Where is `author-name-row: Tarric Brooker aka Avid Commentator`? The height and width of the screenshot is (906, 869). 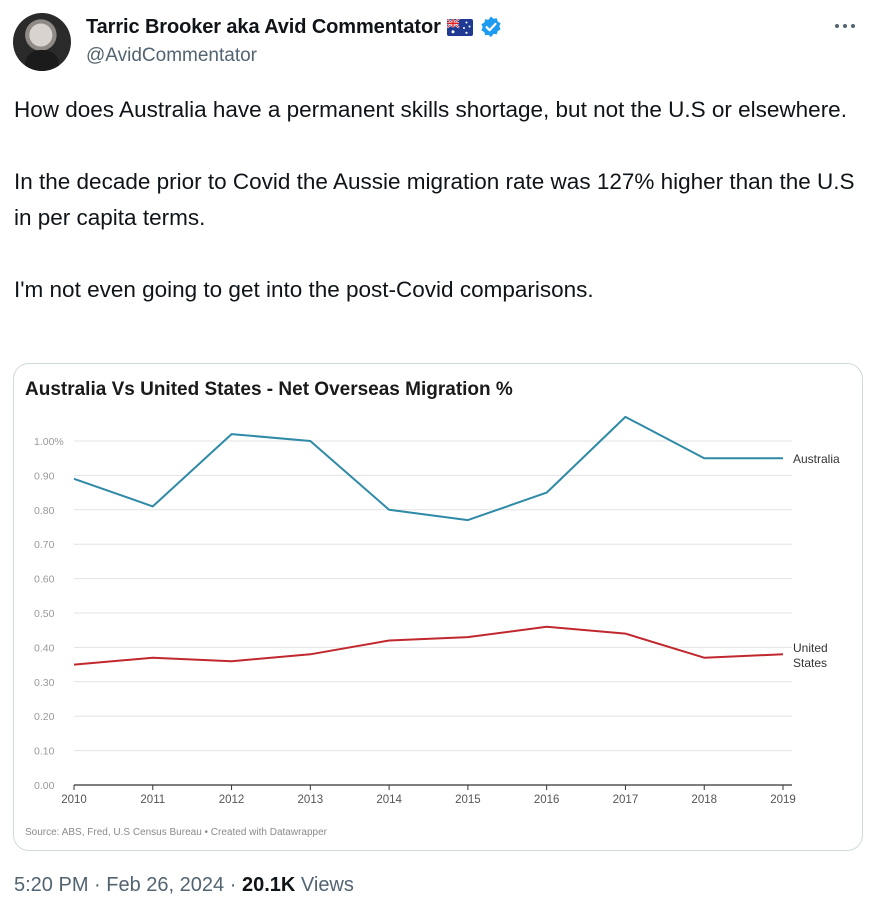
author-name-row: Tarric Brooker aka Avid Commentator is located at coordinates (294, 27).